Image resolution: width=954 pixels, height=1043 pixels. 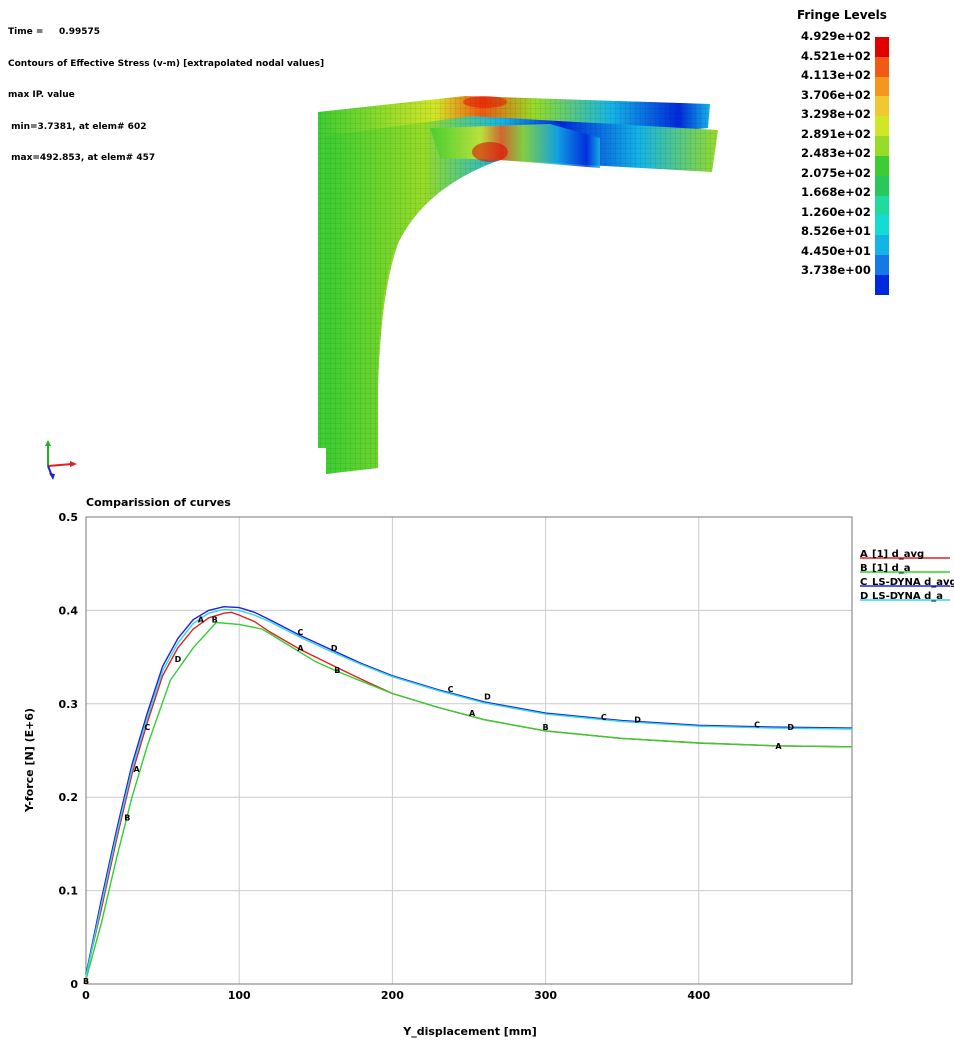 What do you see at coordinates (836, 172) in the screenshot?
I see `fringe-level-label: 2.075e+02` at bounding box center [836, 172].